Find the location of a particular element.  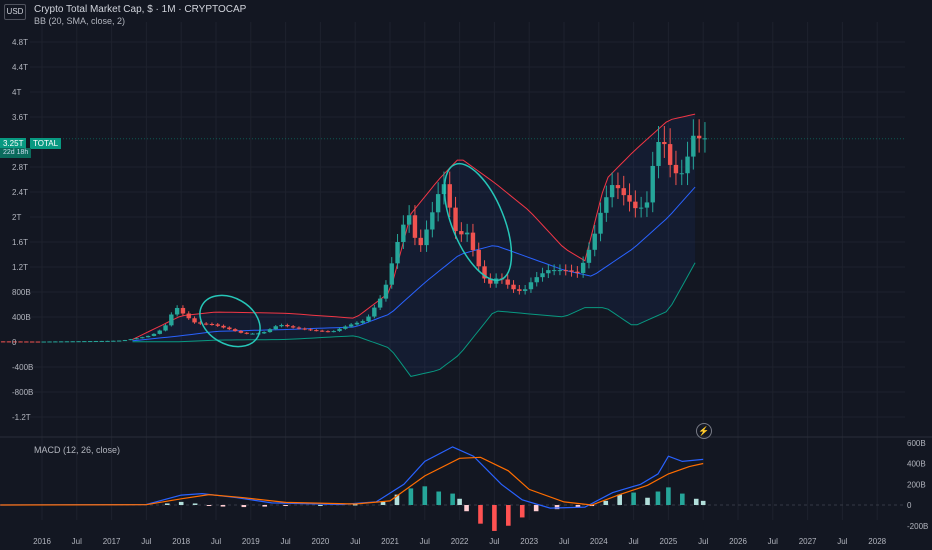

lightning-icon: ⚡ is located at coordinates (704, 431).